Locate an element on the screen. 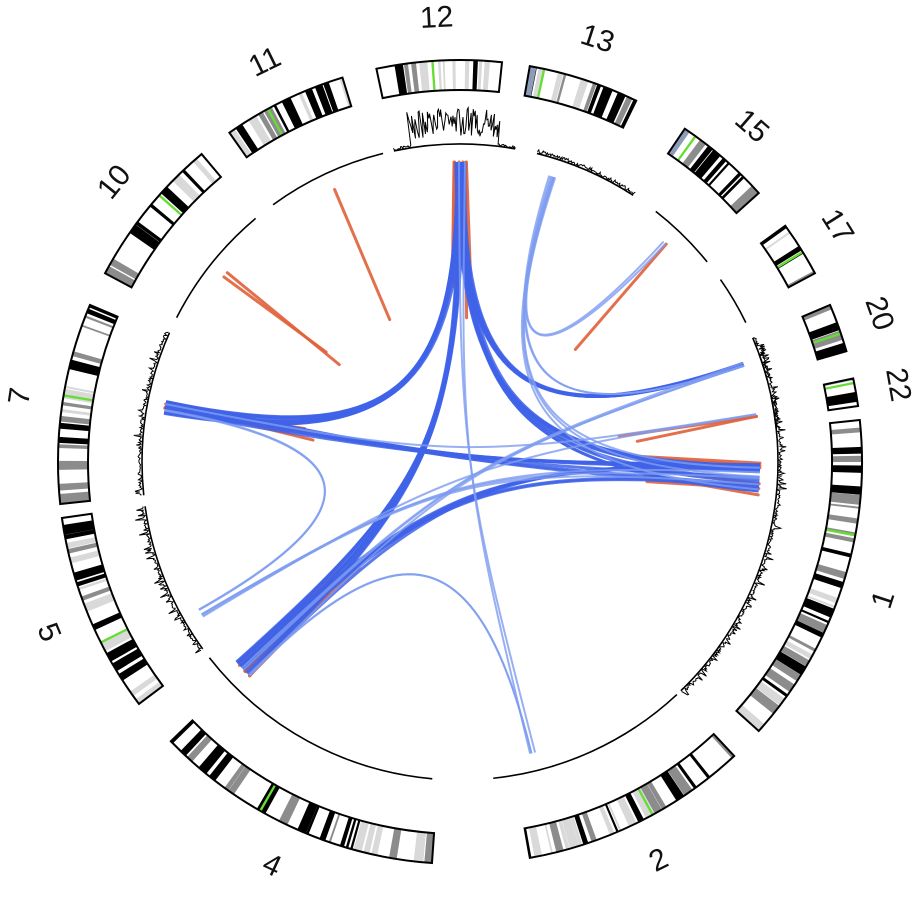  ideogram-background is located at coordinates (302, 792).